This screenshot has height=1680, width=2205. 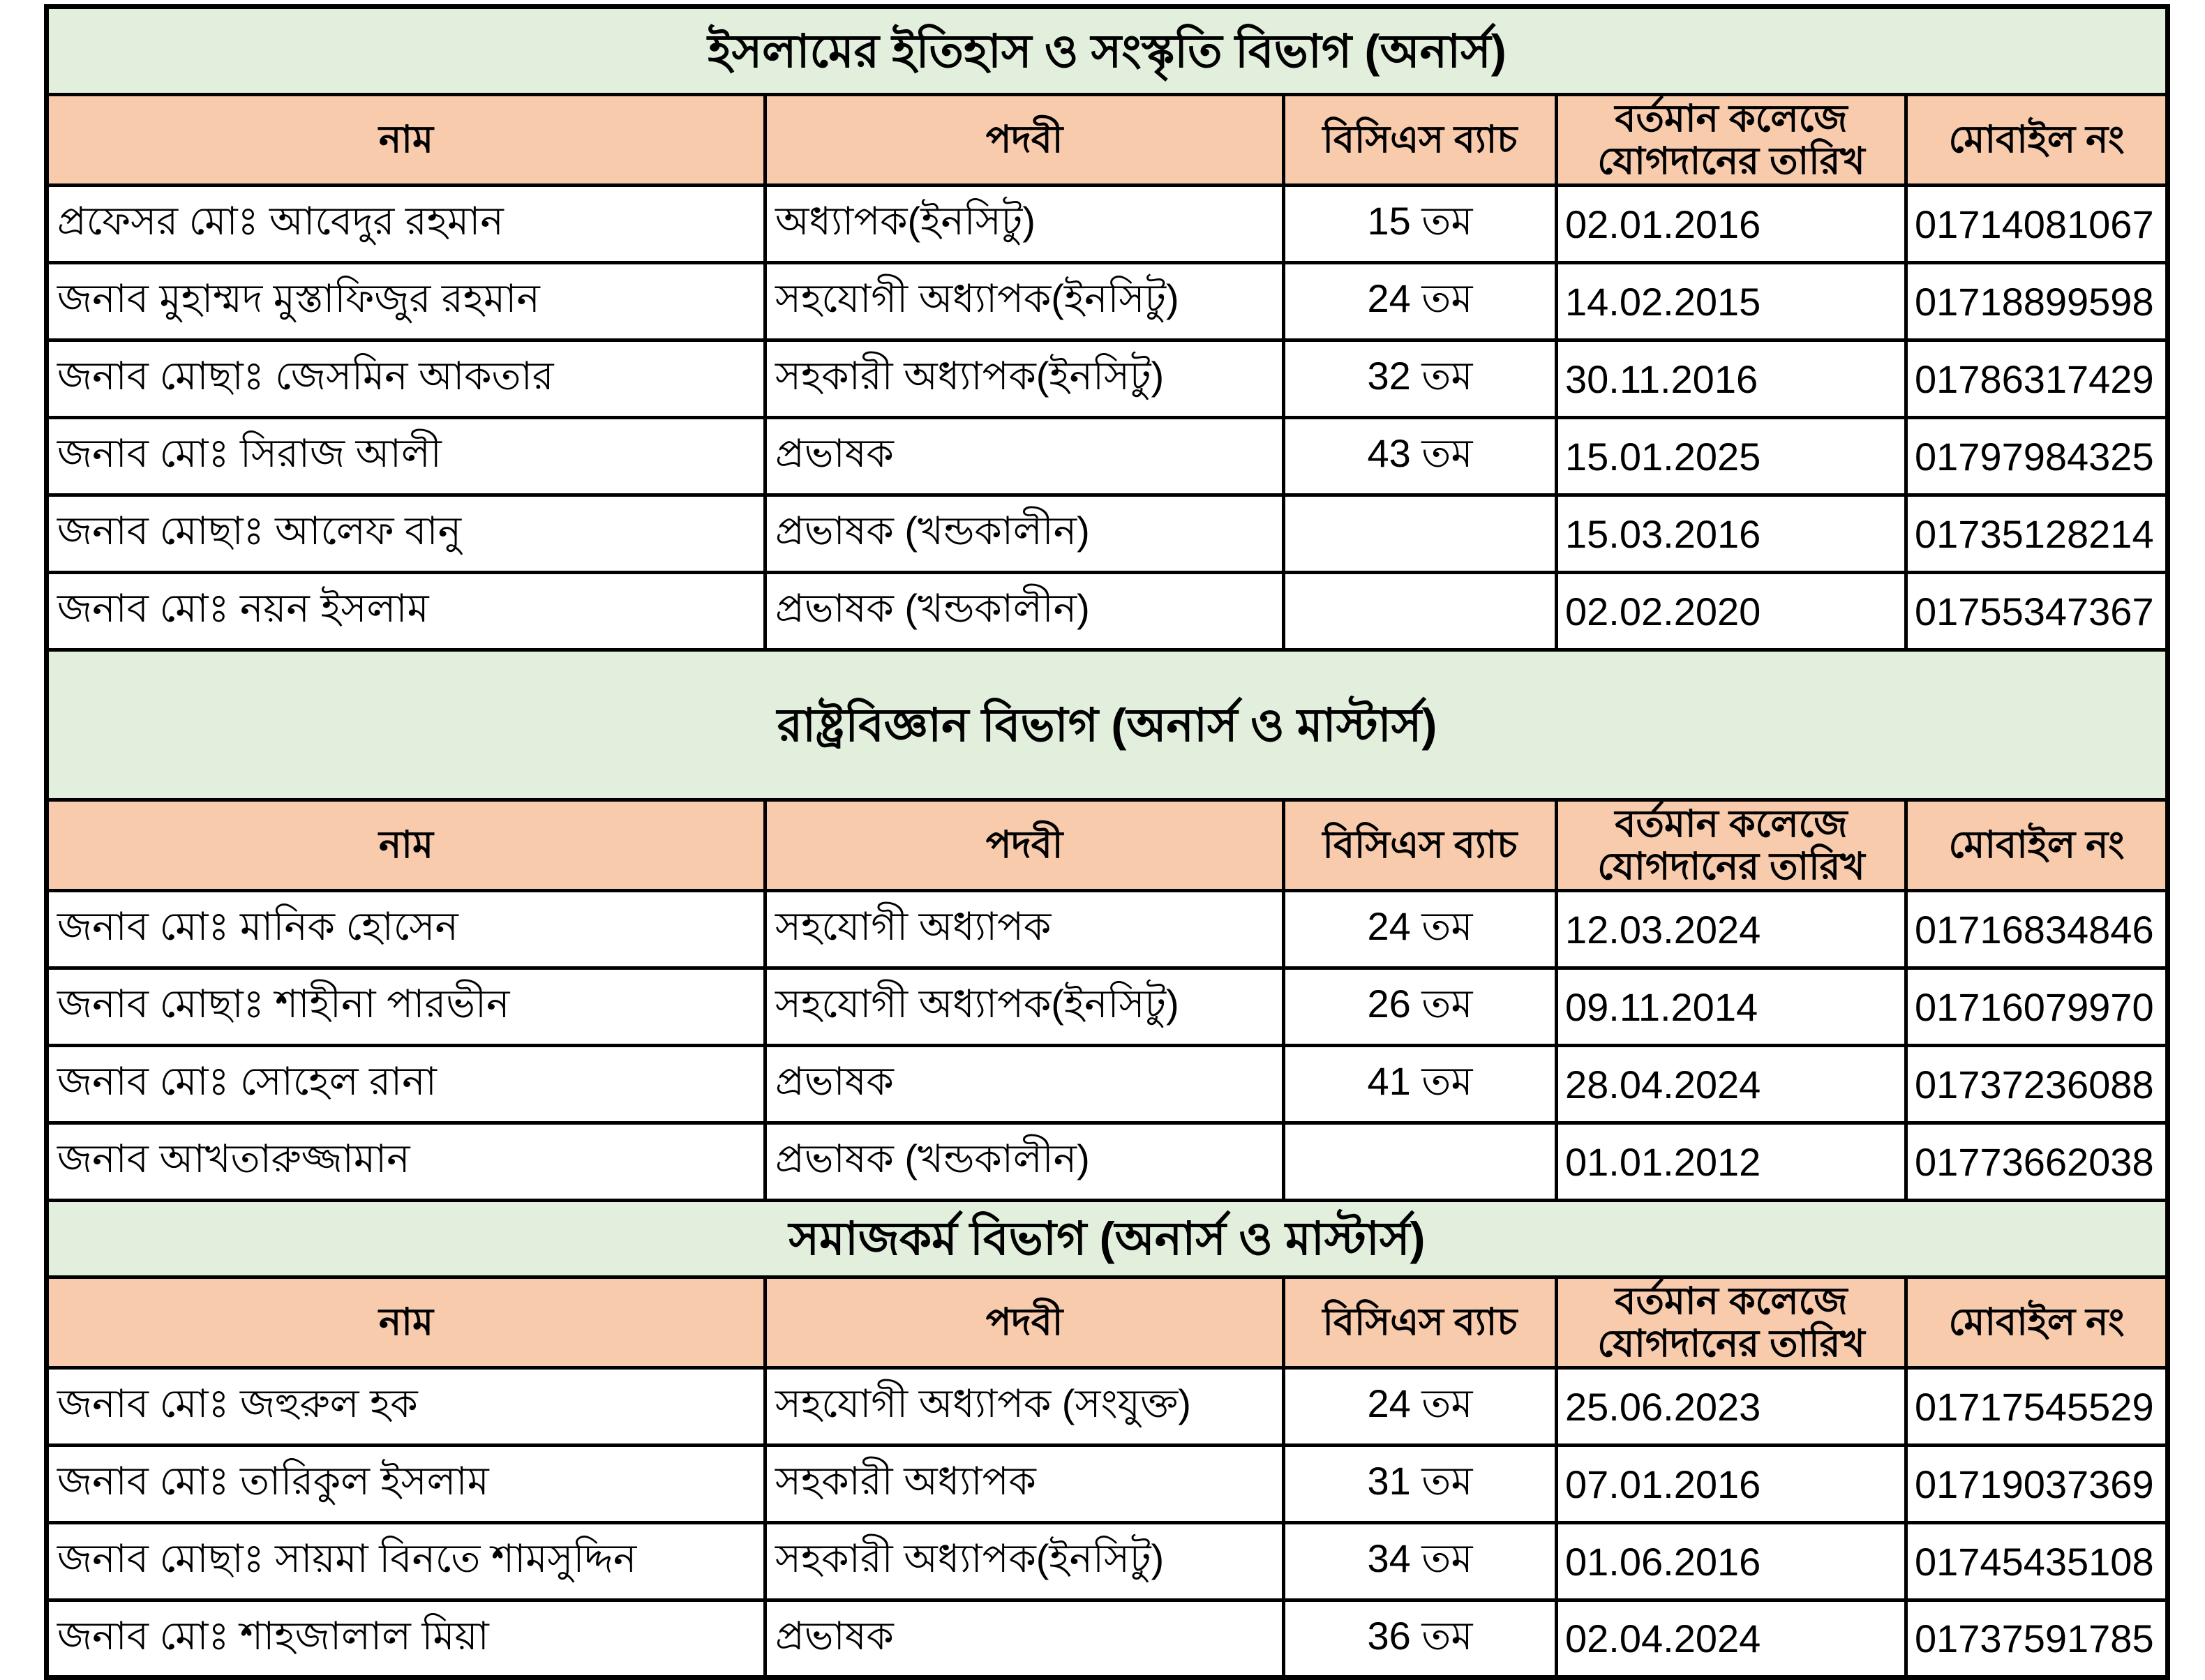 What do you see at coordinates (406, 929) in the screenshot?
I see `cell-name: জনাব মোঃ মানিক হোসেন` at bounding box center [406, 929].